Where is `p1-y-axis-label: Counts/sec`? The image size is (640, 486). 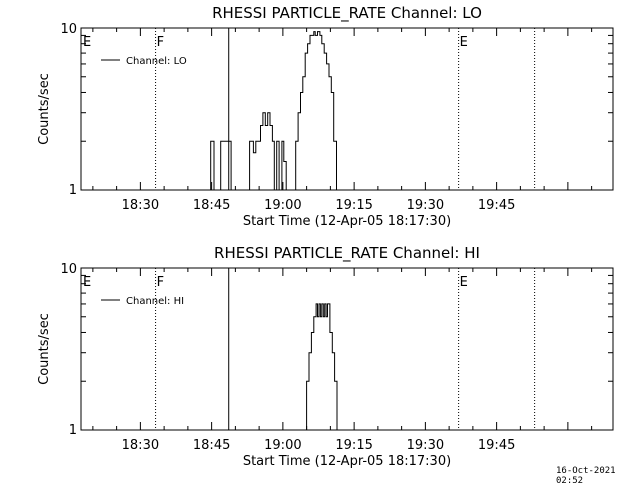
p1-y-axis-label: Counts/sec is located at coordinates (44, 109).